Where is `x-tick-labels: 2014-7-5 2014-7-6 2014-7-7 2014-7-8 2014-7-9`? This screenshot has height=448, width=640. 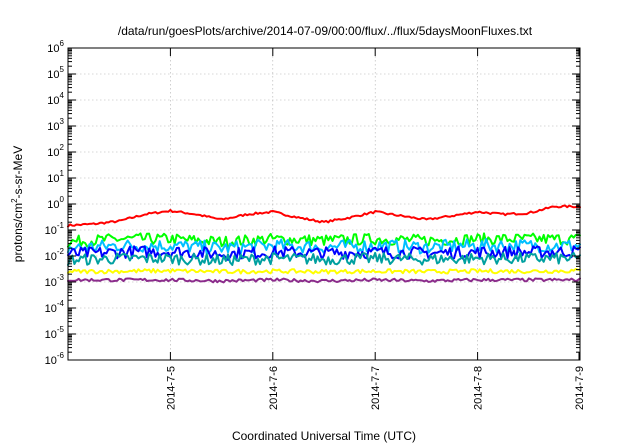 x-tick-labels: 2014-7-5 2014-7-6 2014-7-7 2014-7-8 2014-7-9 is located at coordinates (375, 388).